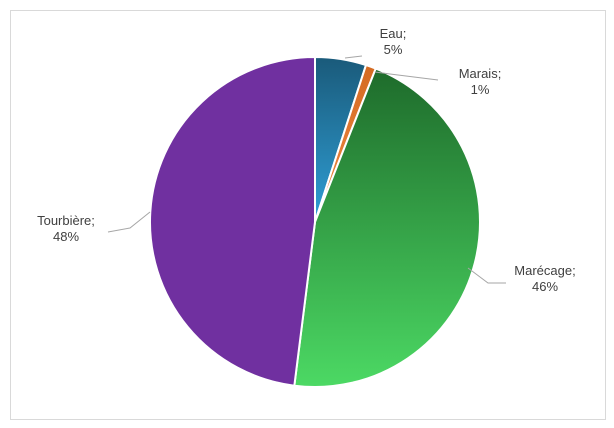 This screenshot has width=614, height=428. I want to click on data-label-category: Marécage;, so click(544, 270).